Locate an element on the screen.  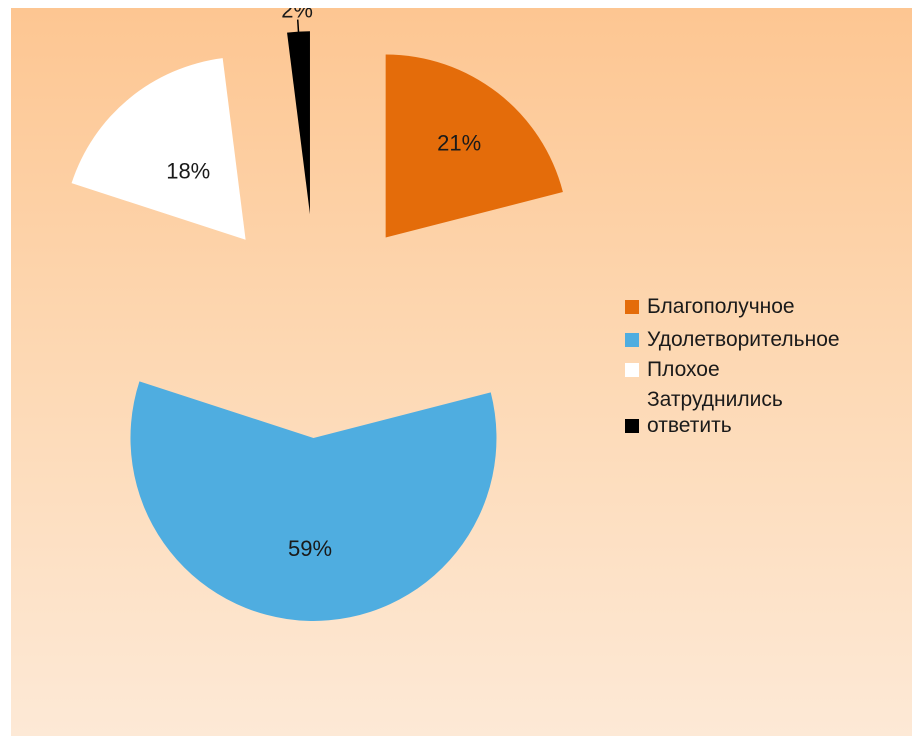
legend-item-zatrudnilis: Затруднились ответить is located at coordinates (704, 412).